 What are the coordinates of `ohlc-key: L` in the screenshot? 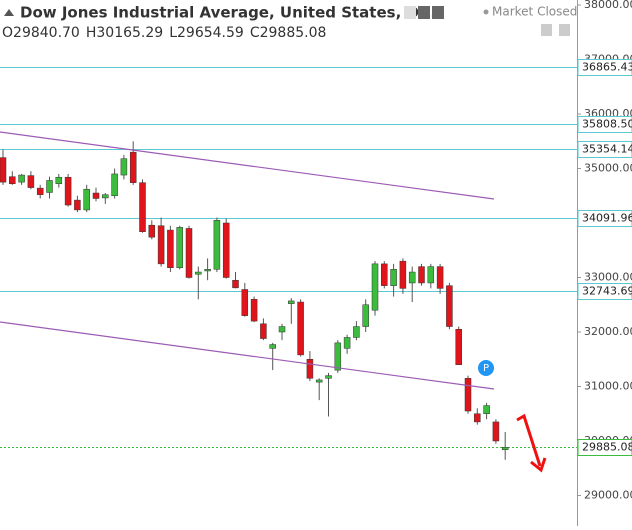 It's located at (173, 33).